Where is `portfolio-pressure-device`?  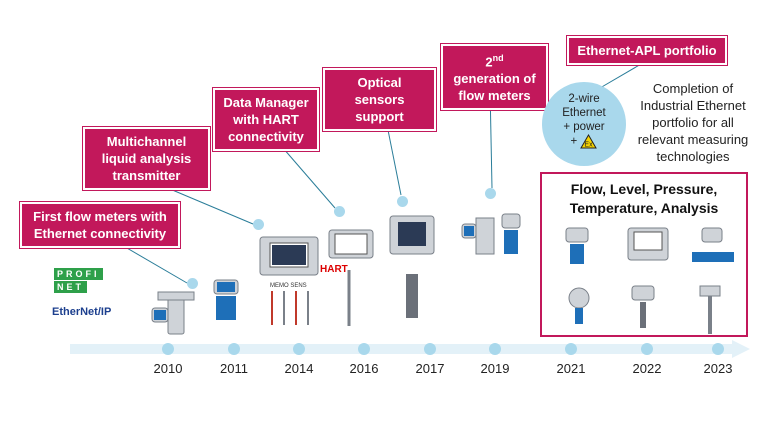
portfolio-pressure-device is located at coordinates (713, 244).